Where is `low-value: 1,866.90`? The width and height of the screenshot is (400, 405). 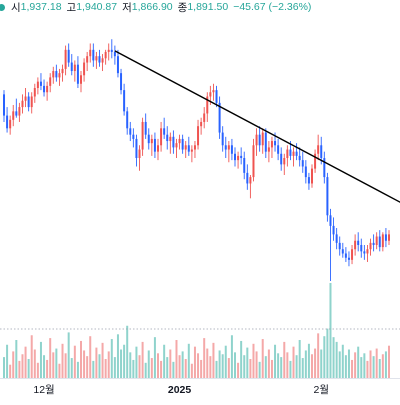
low-value: 1,866.90 is located at coordinates (152, 7).